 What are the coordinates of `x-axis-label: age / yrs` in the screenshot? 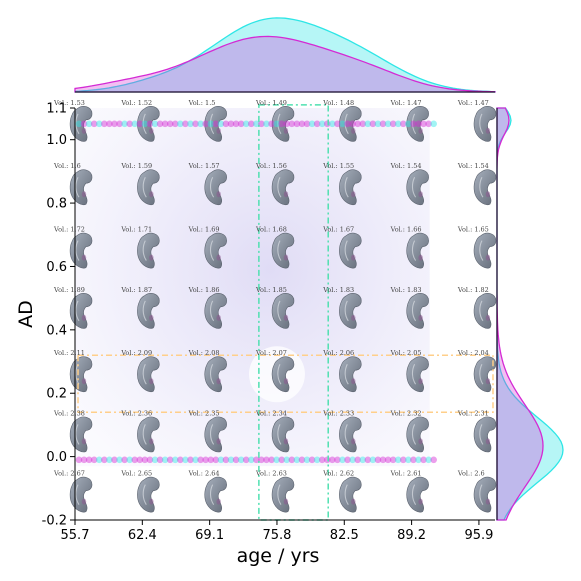 It's located at (278, 556).